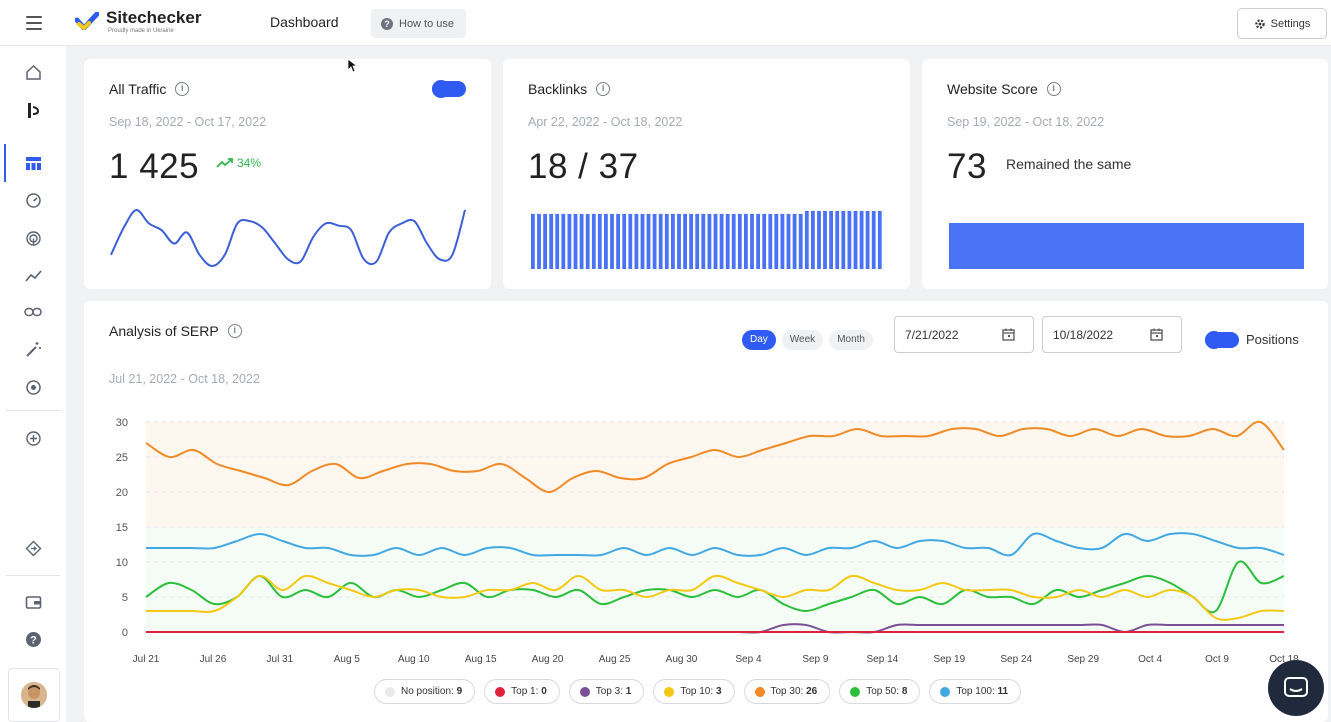 This screenshot has height=722, width=1331. Describe the element at coordinates (33, 110) in the screenshot. I see `brand-icon` at that location.